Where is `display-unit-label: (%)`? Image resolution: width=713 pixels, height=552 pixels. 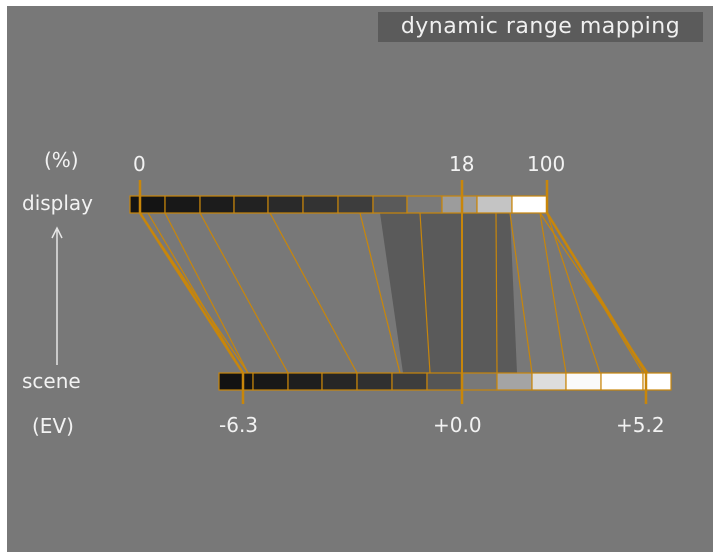
display-unit-label: (%) is located at coordinates (61, 160).